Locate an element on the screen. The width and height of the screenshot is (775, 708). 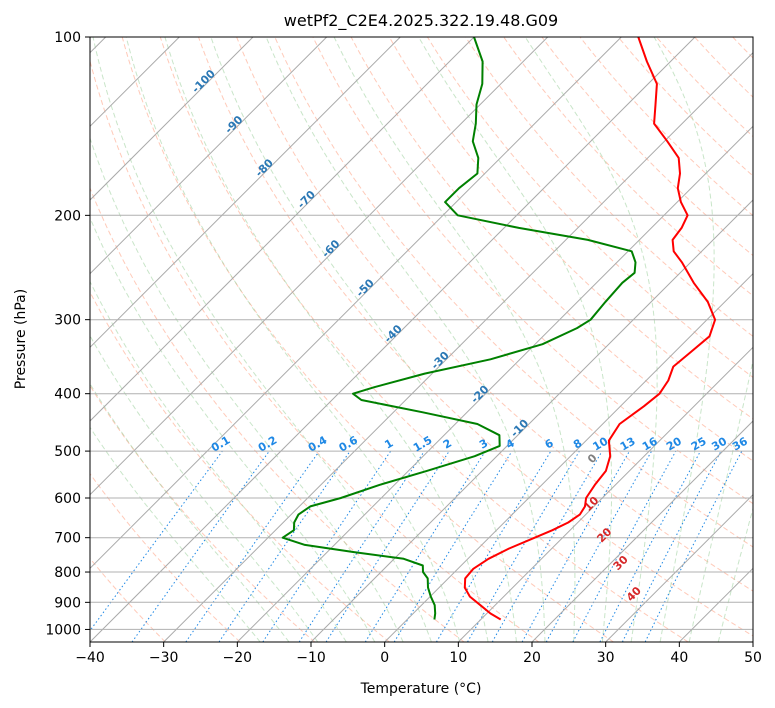
x-tick-label: 10 is located at coordinates (458, 658).